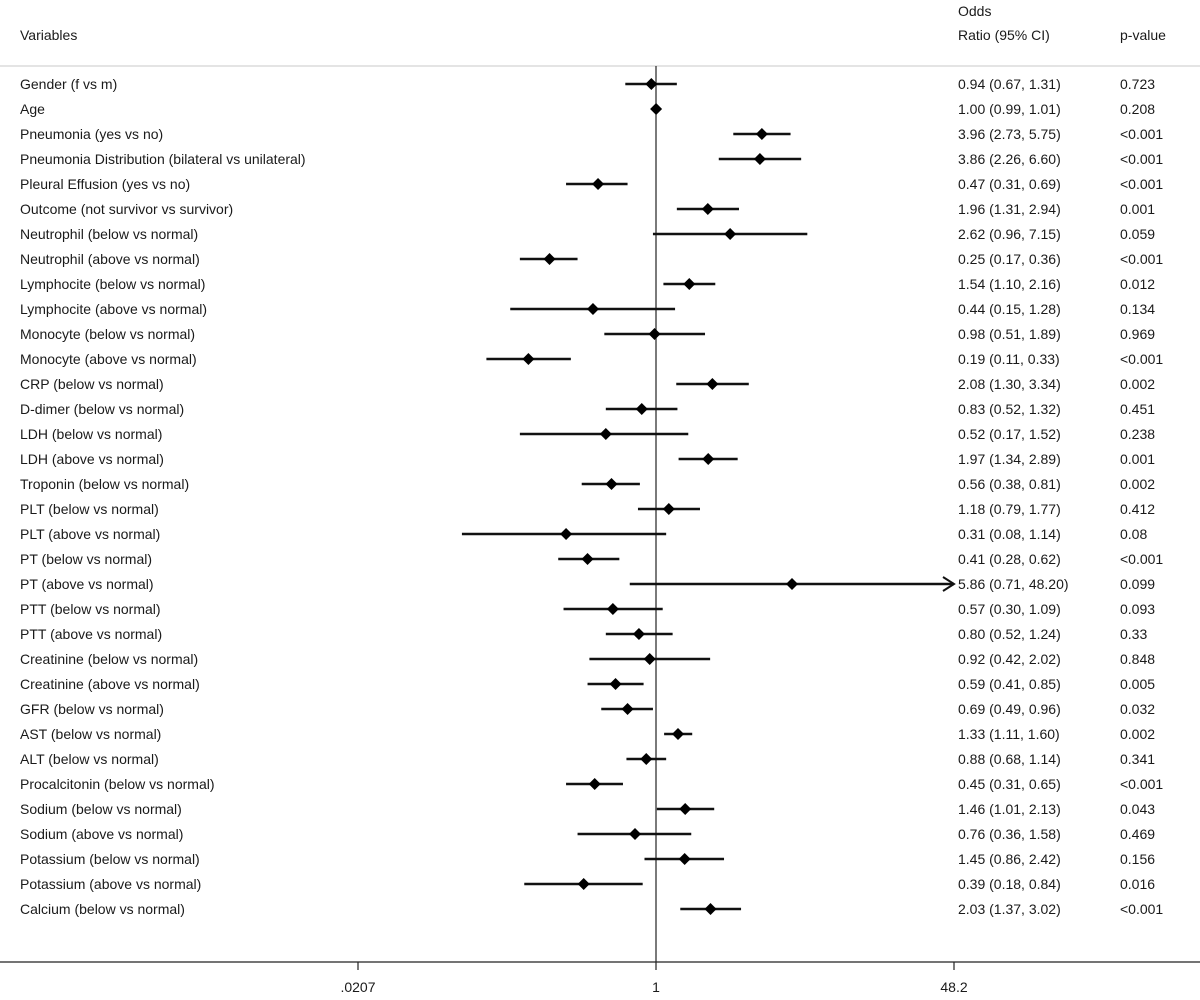 This screenshot has height=1000, width=1200. Describe the element at coordinates (1009, 709) in the screenshot. I see `row-or-ci: 0.69 (0.49, 0.96)` at that location.